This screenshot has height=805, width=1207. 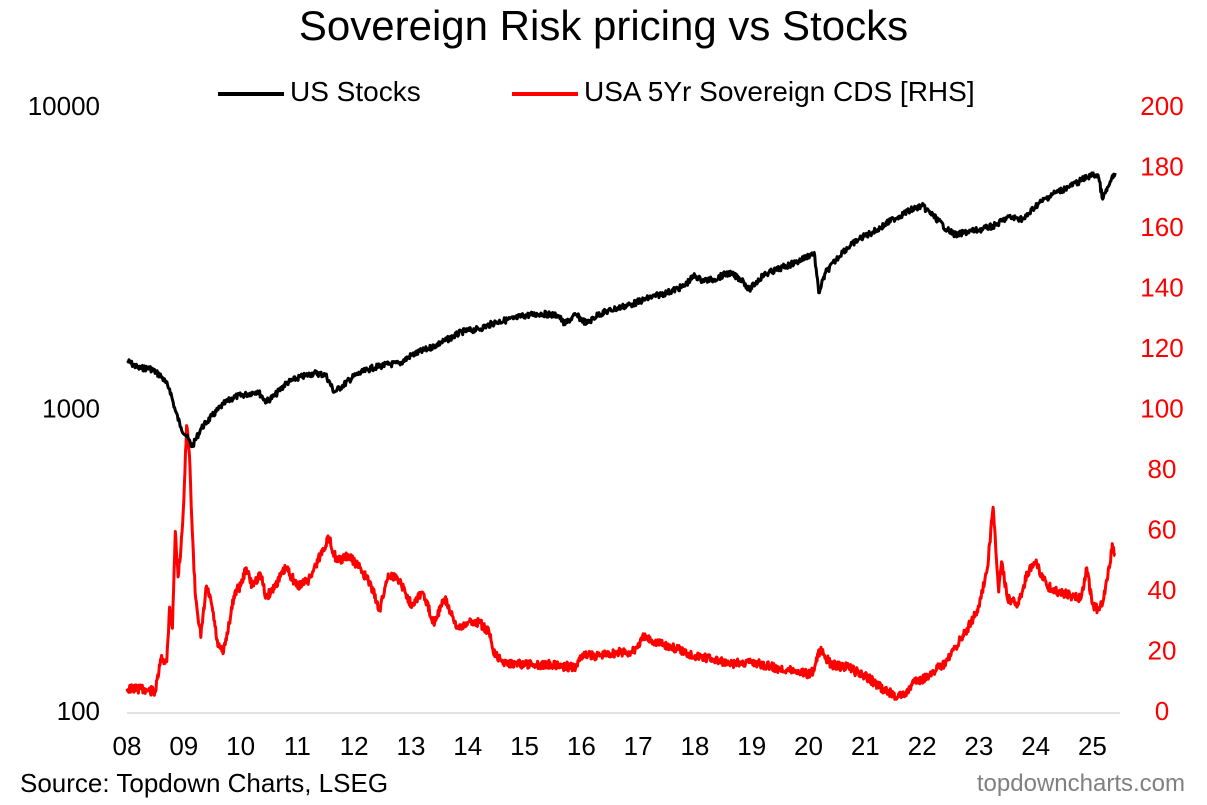 I want to click on x-tick-label: 15, so click(x=524, y=746).